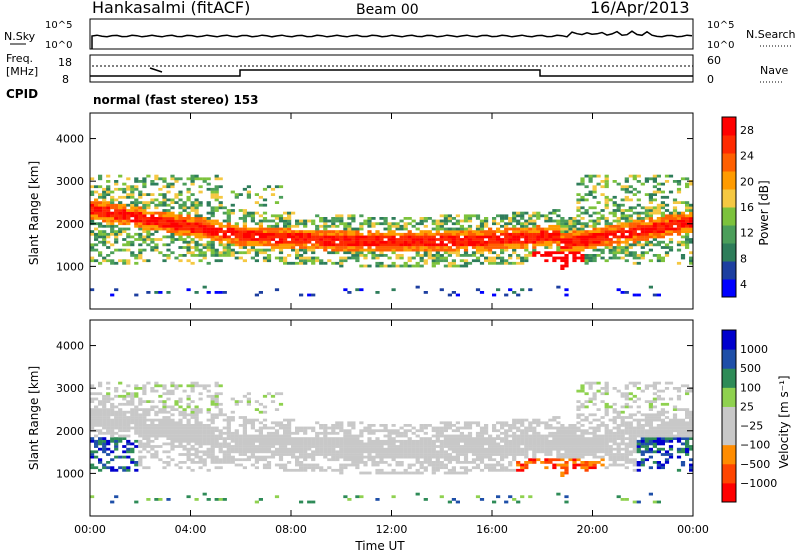 Image resolution: width=800 pixels, height=554 pixels. What do you see at coordinates (729, 234) in the screenshot?
I see `power-bar-swatch` at bounding box center [729, 234].